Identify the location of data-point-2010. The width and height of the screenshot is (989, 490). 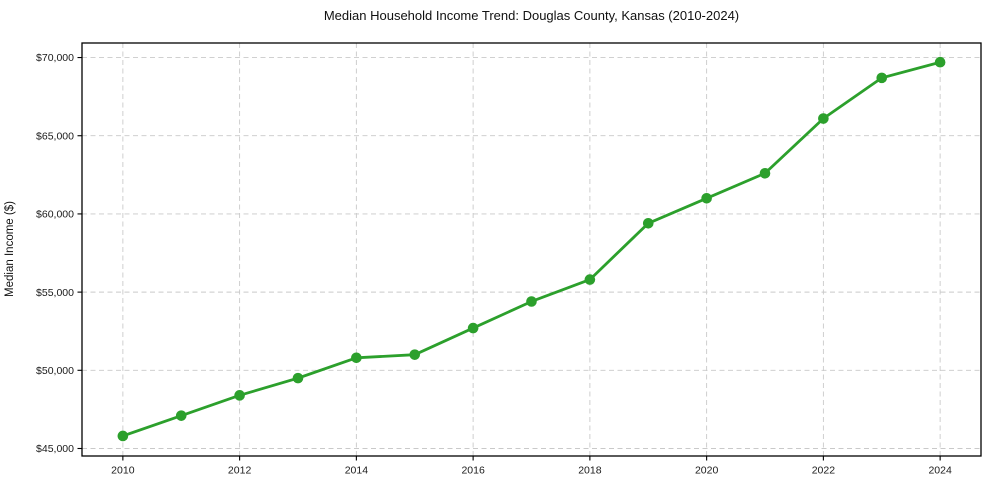
(123, 436).